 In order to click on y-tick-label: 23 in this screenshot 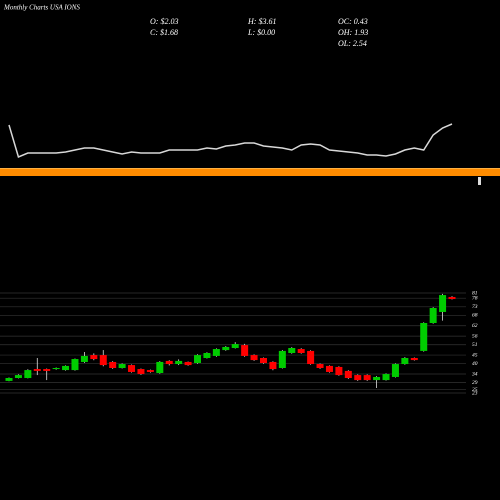, I will do `click(475, 393)`.